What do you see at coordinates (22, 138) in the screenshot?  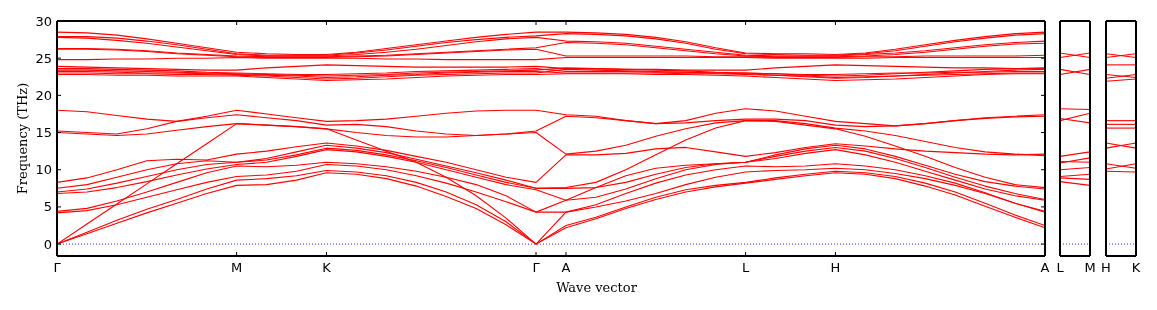 I see `y-axis-title: Frequency (THz)` at bounding box center [22, 138].